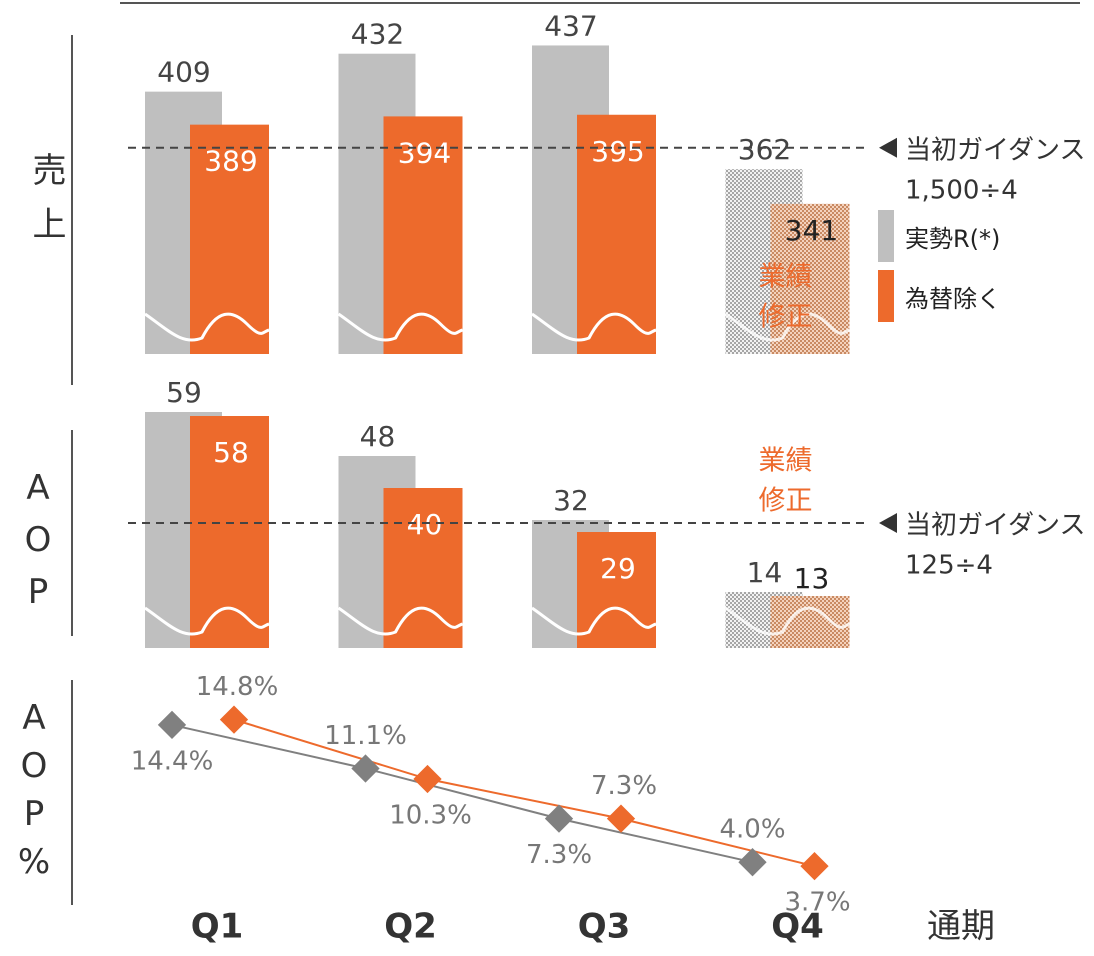 This screenshot has height=956, width=1094. What do you see at coordinates (217, 927) in the screenshot?
I see `x-tick-label: Q1` at bounding box center [217, 927].